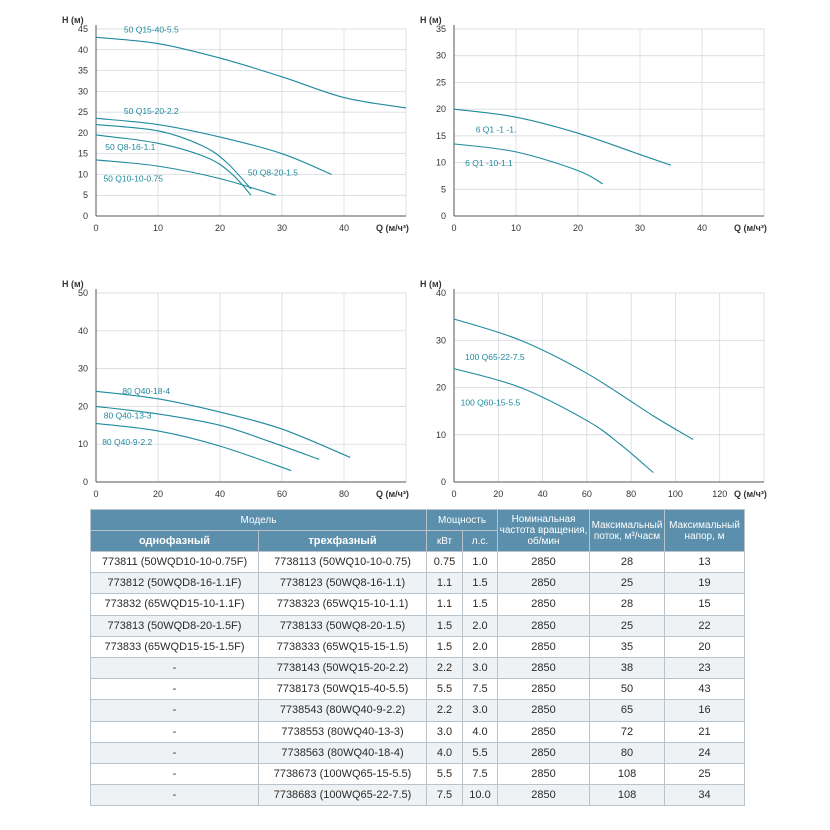 The image size is (830, 830). What do you see at coordinates (705, 752) in the screenshot?
I see `head-cell: 24` at bounding box center [705, 752].